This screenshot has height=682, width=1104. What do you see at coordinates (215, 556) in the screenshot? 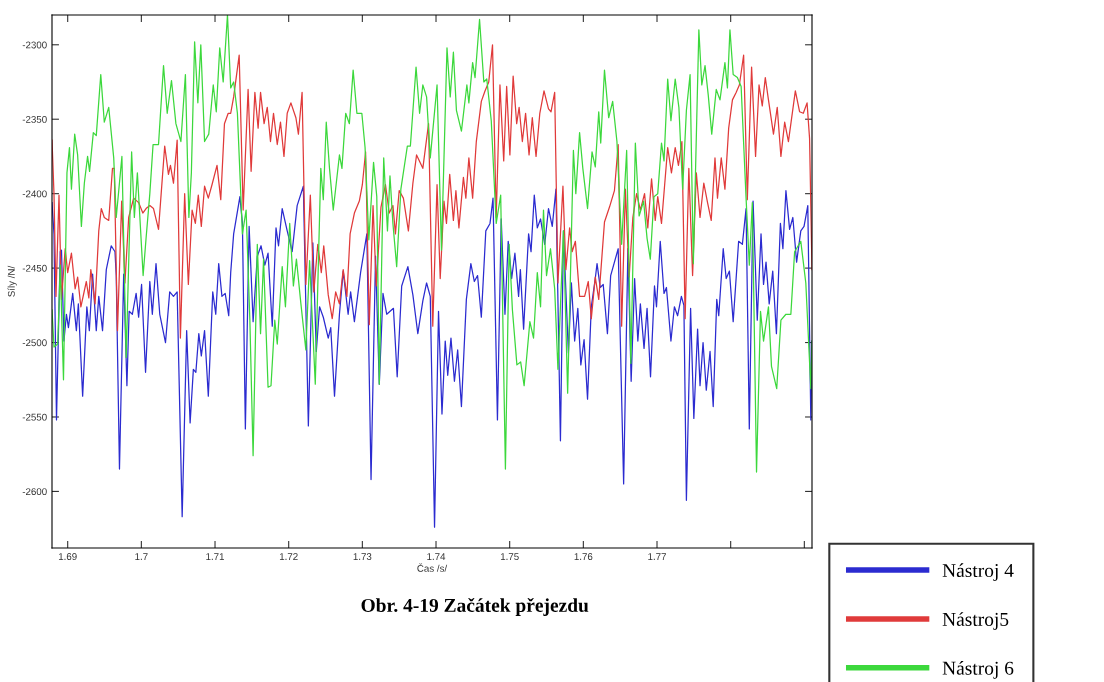
I see `x-tick-label: 1.71` at bounding box center [215, 556].